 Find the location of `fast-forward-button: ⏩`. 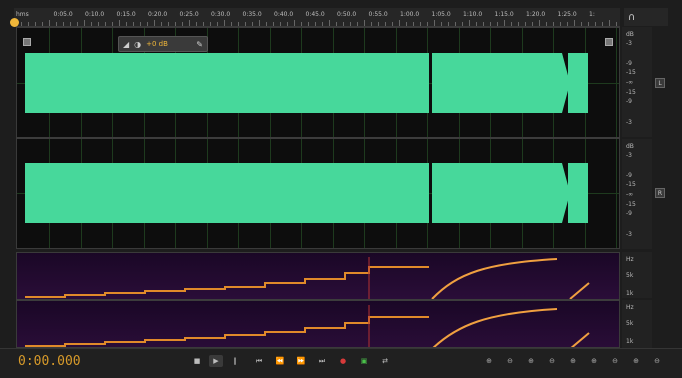

fast-forward-button: ⏩ is located at coordinates (301, 361).